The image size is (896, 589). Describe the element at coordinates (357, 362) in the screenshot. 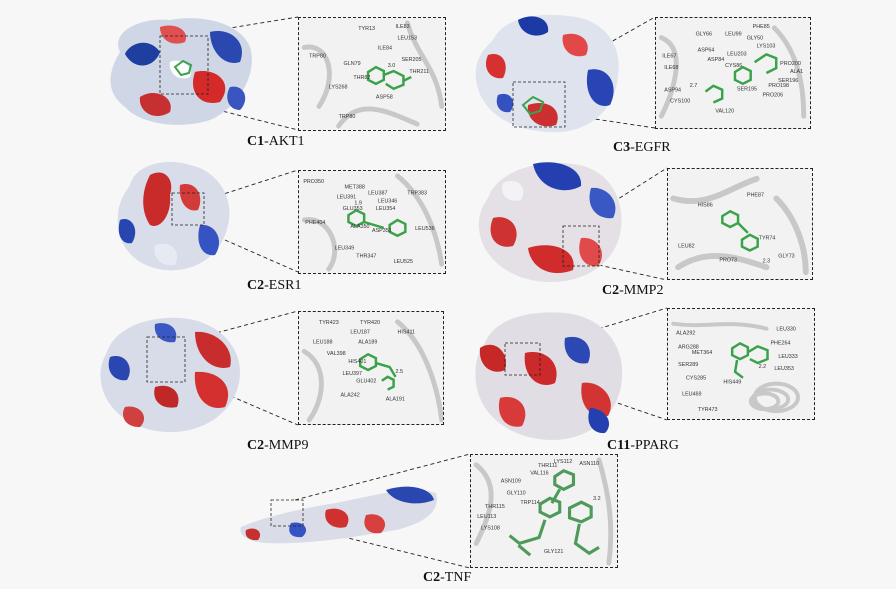

I see `residue-label: HIS401` at that location.